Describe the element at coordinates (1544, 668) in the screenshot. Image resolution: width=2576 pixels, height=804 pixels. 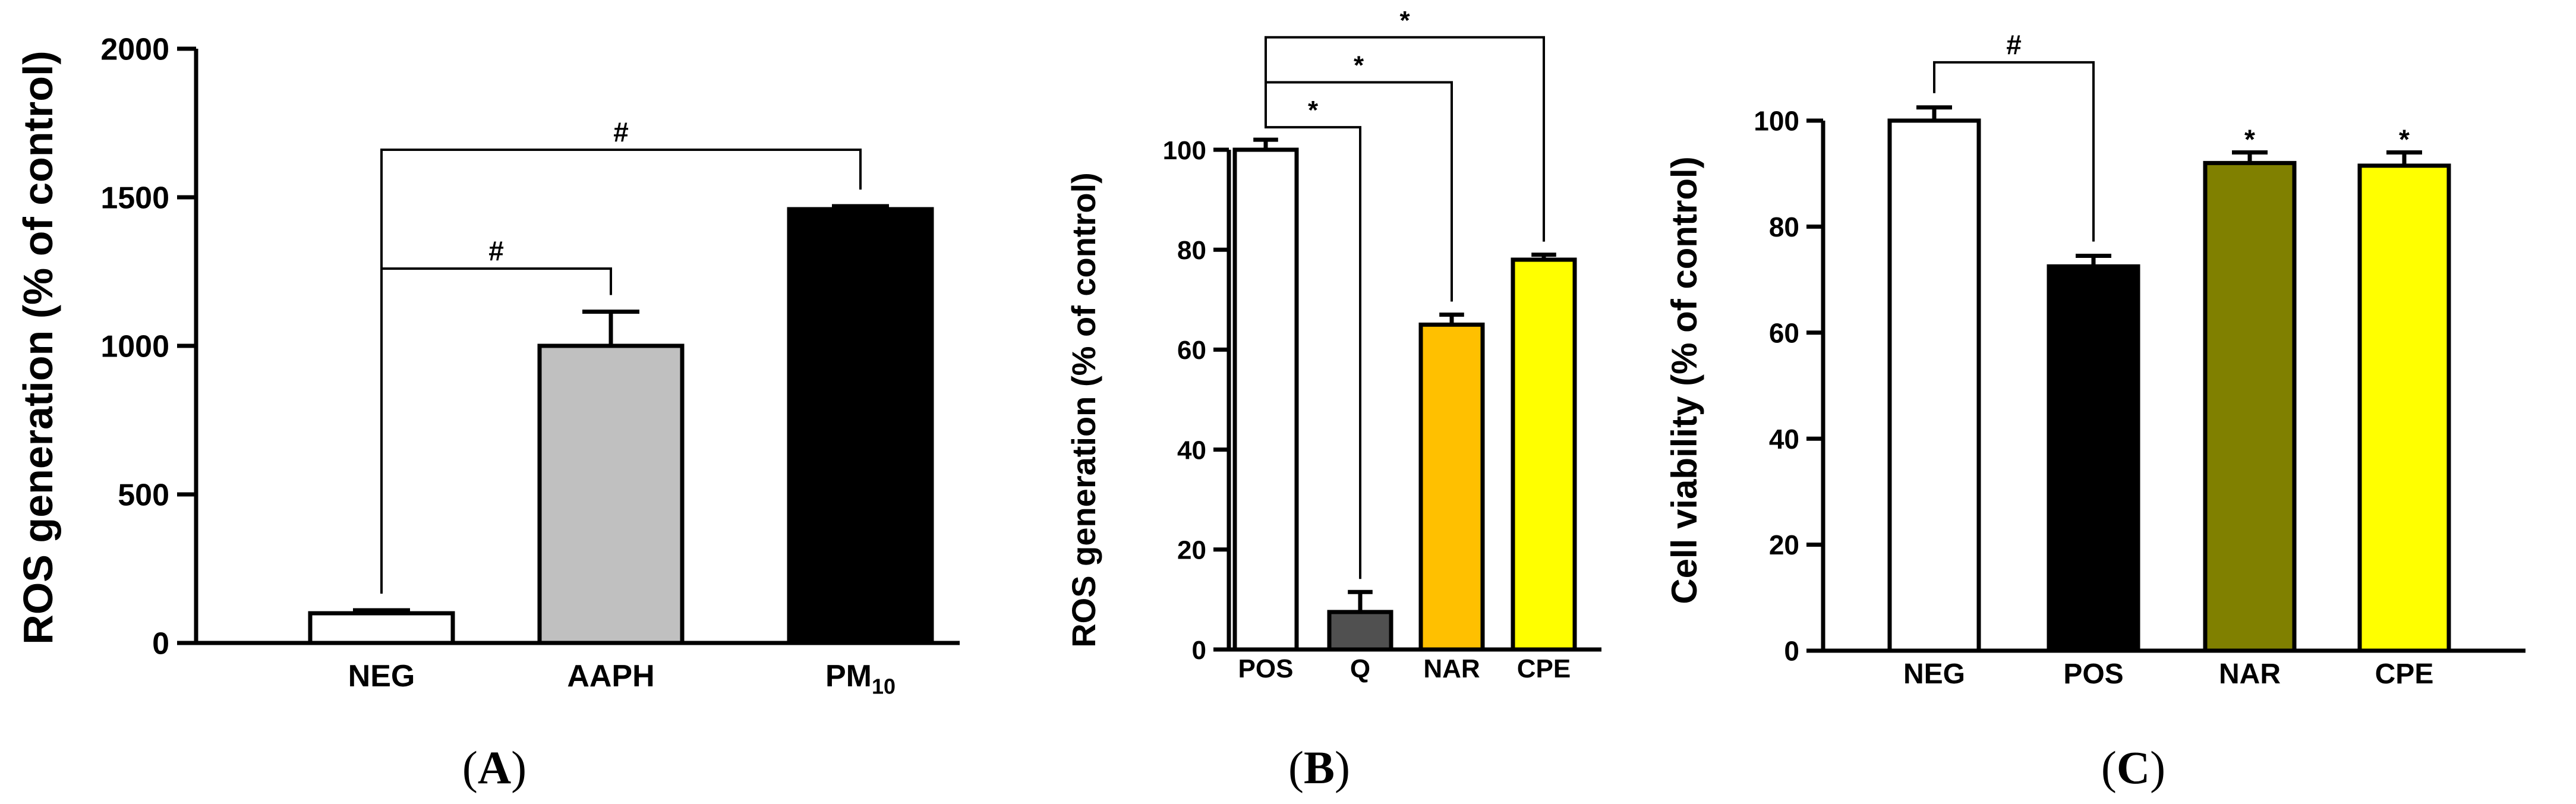
I see `panel-b-x-tick-label: CPE` at that location.